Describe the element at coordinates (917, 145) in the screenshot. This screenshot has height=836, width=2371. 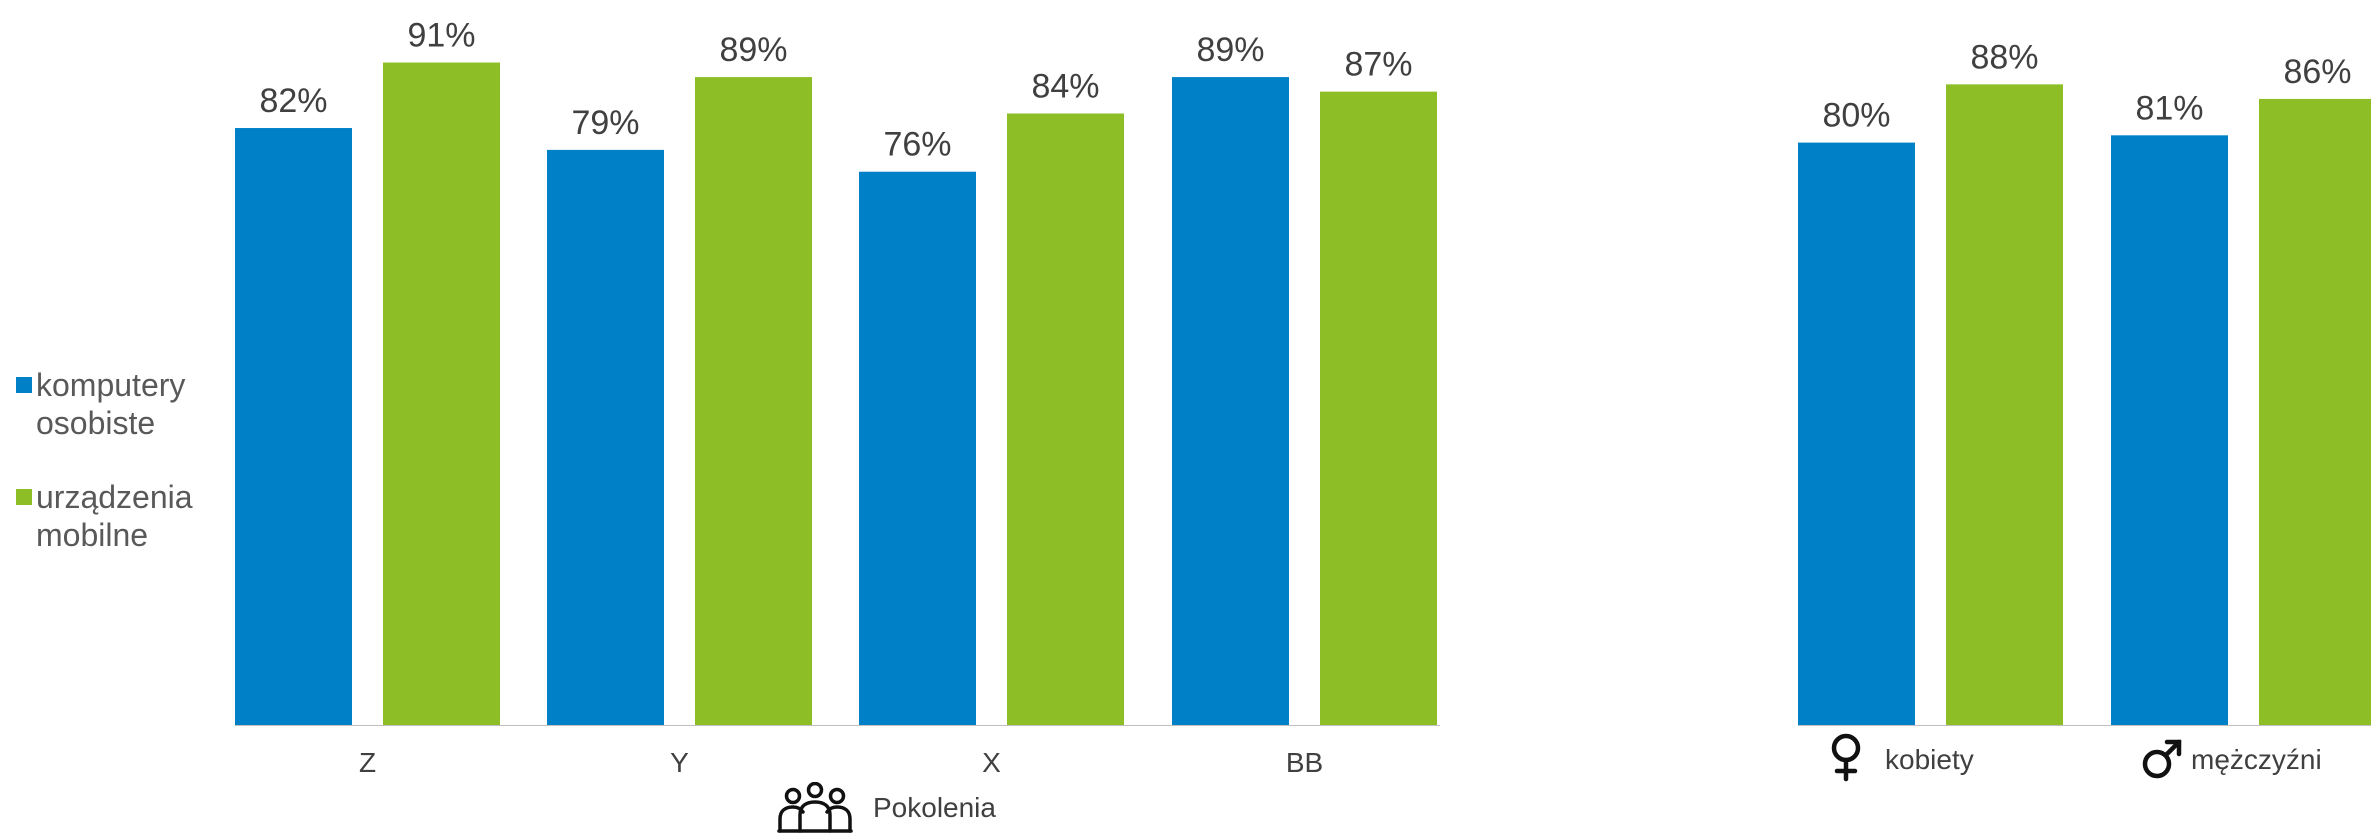
I see `data-label-computers-2: 76%` at that location.